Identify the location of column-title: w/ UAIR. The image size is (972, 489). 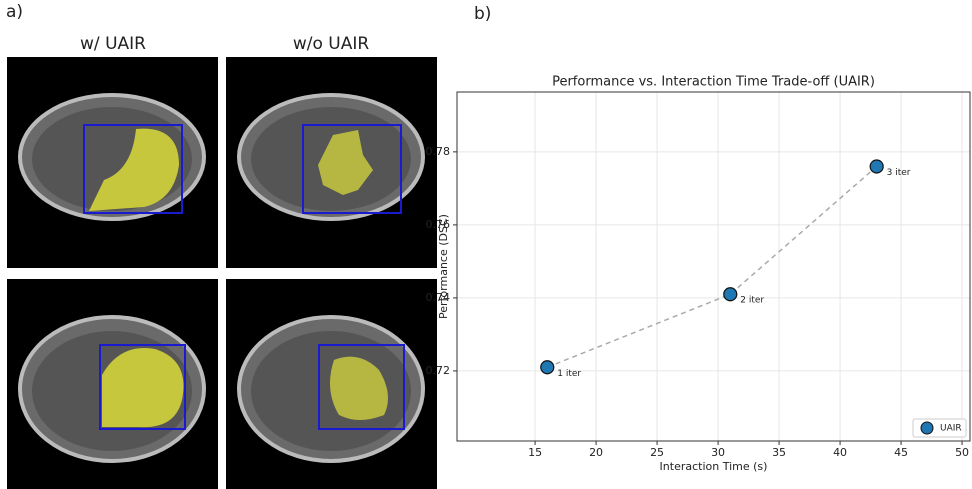
(113, 44).